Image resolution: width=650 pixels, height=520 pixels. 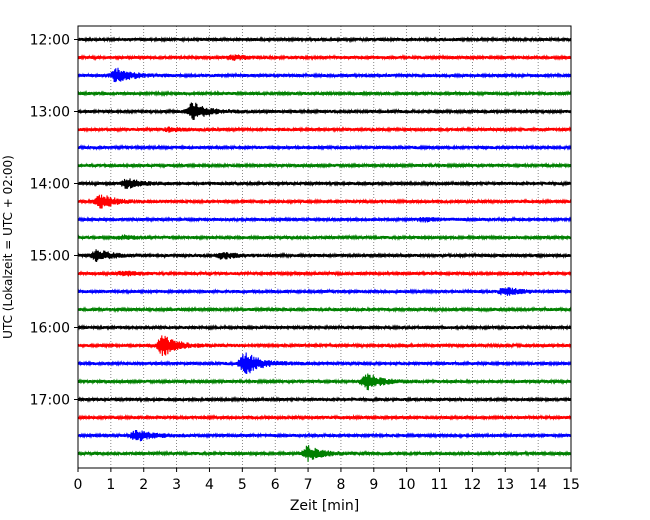 I want to click on y-axis: 12:00 13:00 14:00 15:00 16:00 17:00, so click(x=54, y=221).